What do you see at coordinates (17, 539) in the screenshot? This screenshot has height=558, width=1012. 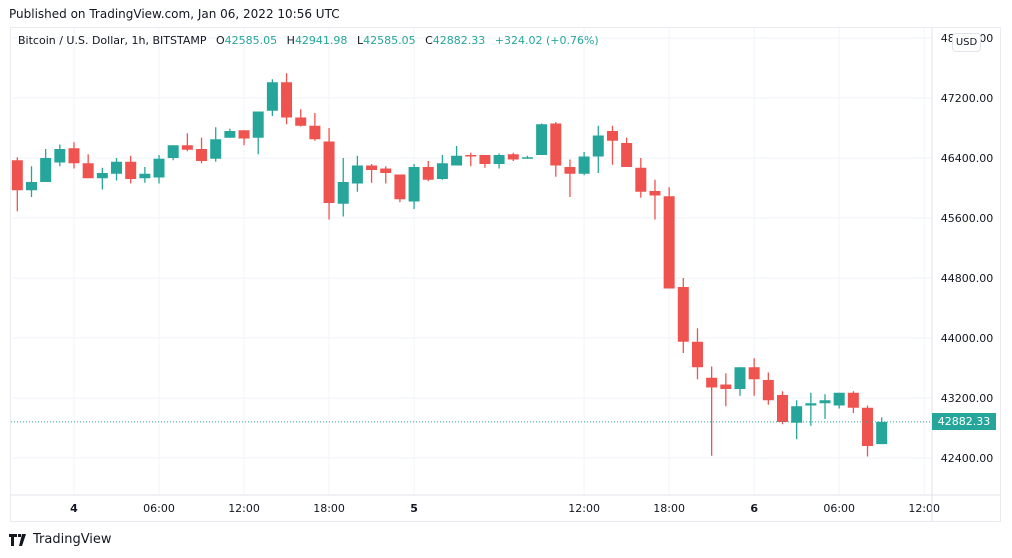 I see `tradingview-logo-icon` at bounding box center [17, 539].